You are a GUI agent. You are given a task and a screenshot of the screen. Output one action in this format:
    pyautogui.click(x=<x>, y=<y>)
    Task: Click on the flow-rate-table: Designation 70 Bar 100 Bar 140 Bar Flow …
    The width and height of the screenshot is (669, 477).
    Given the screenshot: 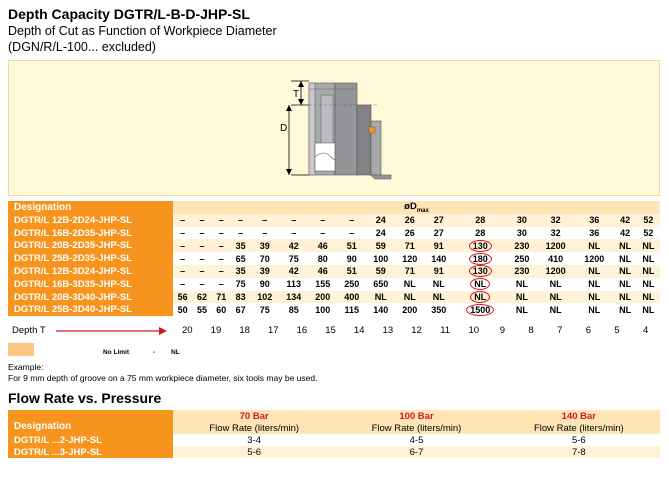 What is the action you would take?
    pyautogui.click(x=334, y=434)
    